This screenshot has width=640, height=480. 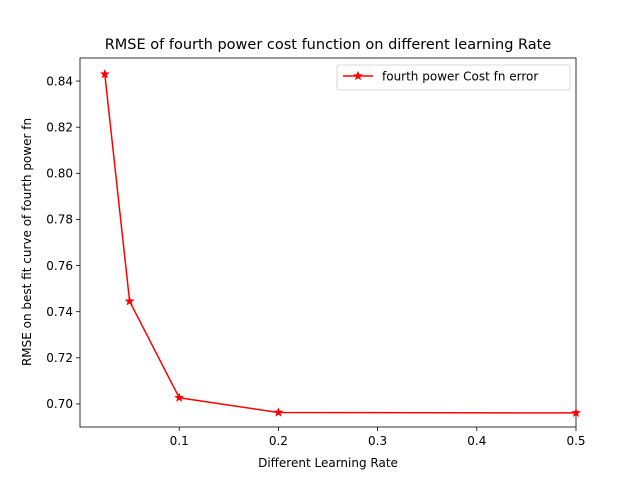 What do you see at coordinates (59, 127) in the screenshot?
I see `y-tick-label: 0.82` at bounding box center [59, 127].